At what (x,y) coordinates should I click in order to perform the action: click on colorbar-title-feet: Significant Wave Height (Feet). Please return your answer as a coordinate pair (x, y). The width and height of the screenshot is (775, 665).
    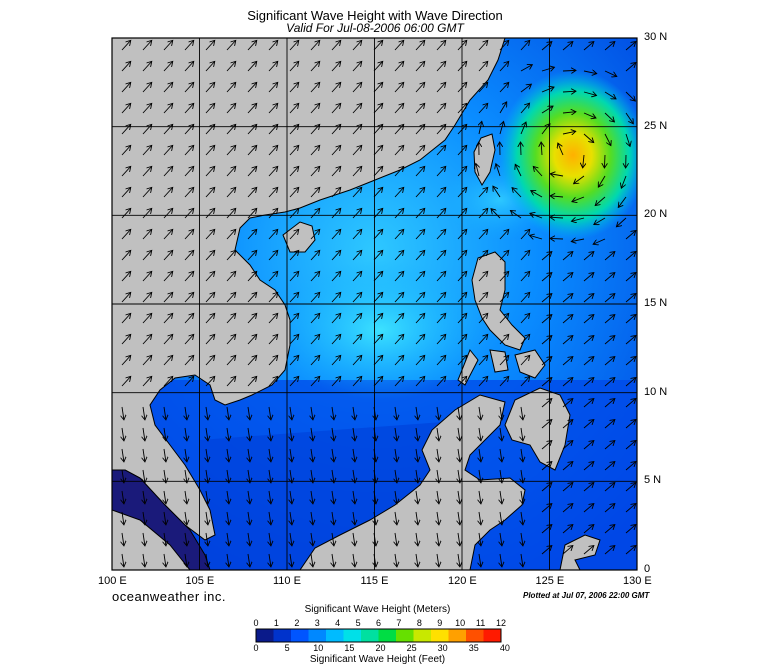
    Looking at the image, I should click on (377, 659).